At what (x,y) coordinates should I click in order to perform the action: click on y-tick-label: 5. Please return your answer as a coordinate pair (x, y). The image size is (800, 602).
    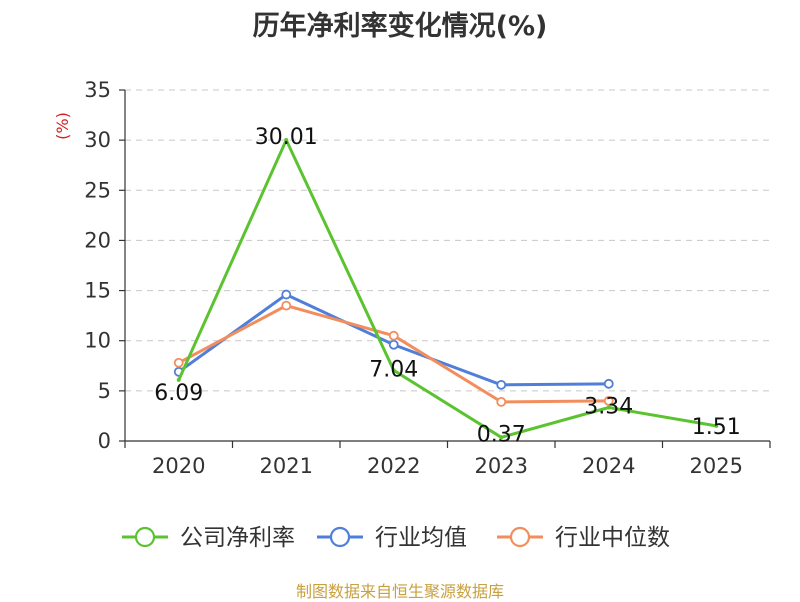
    Looking at the image, I should click on (104, 391).